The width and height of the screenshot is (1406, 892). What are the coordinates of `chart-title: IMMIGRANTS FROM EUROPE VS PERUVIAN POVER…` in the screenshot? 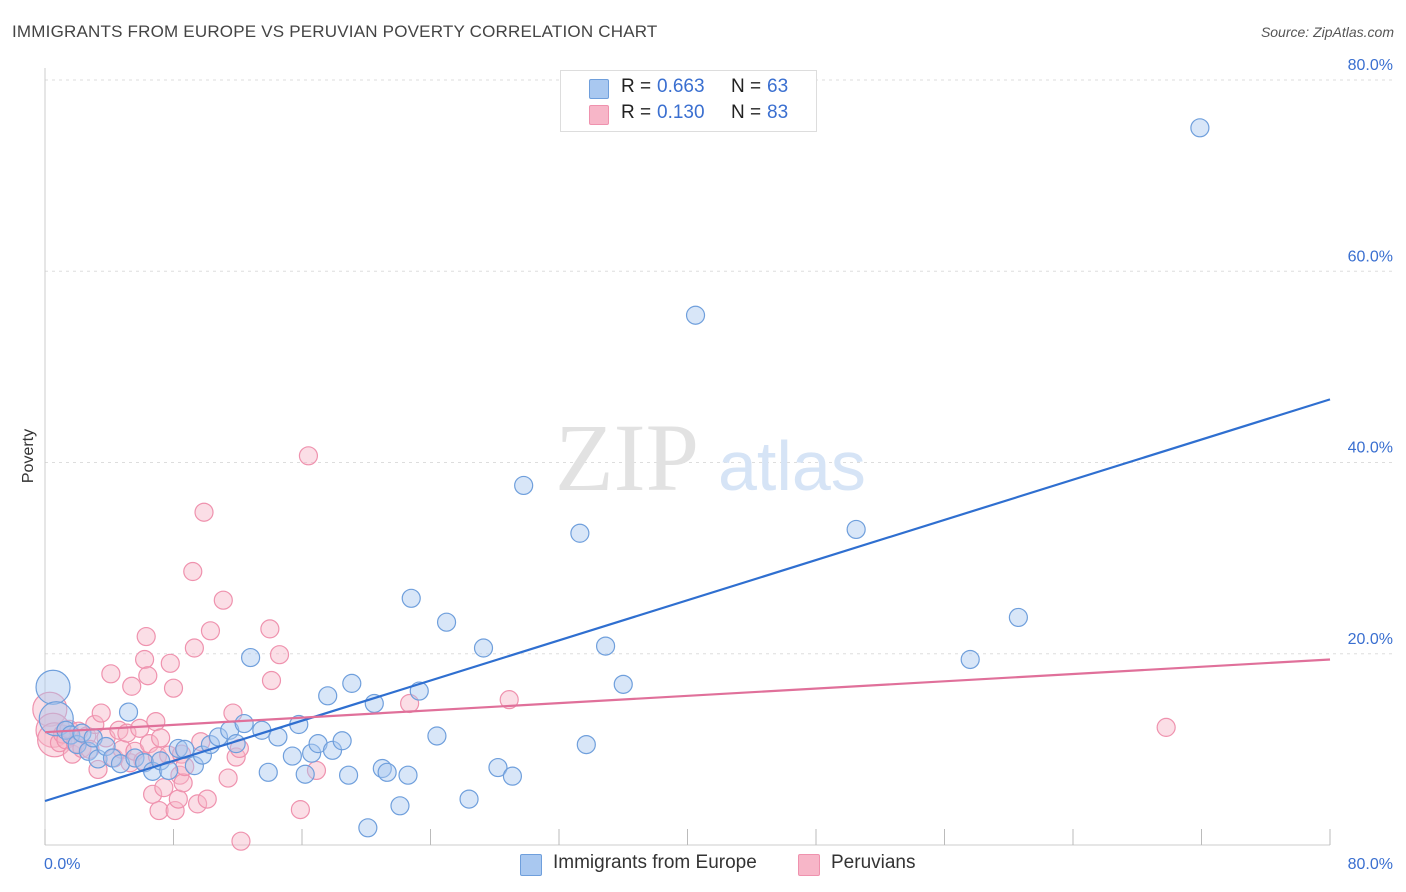 It's located at (335, 31).